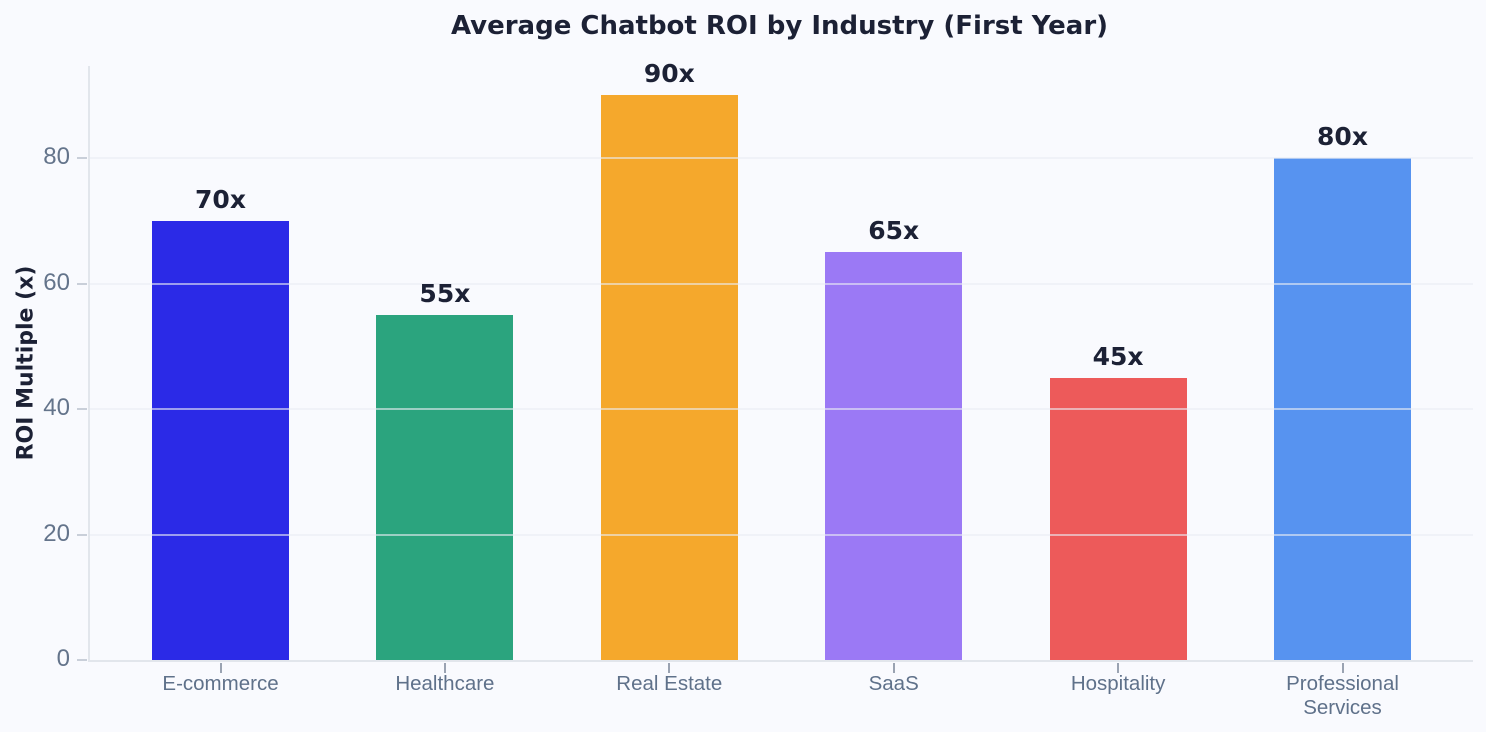 Image resolution: width=1486 pixels, height=732 pixels. What do you see at coordinates (63, 658) in the screenshot?
I see `y-tick-label: 0` at bounding box center [63, 658].